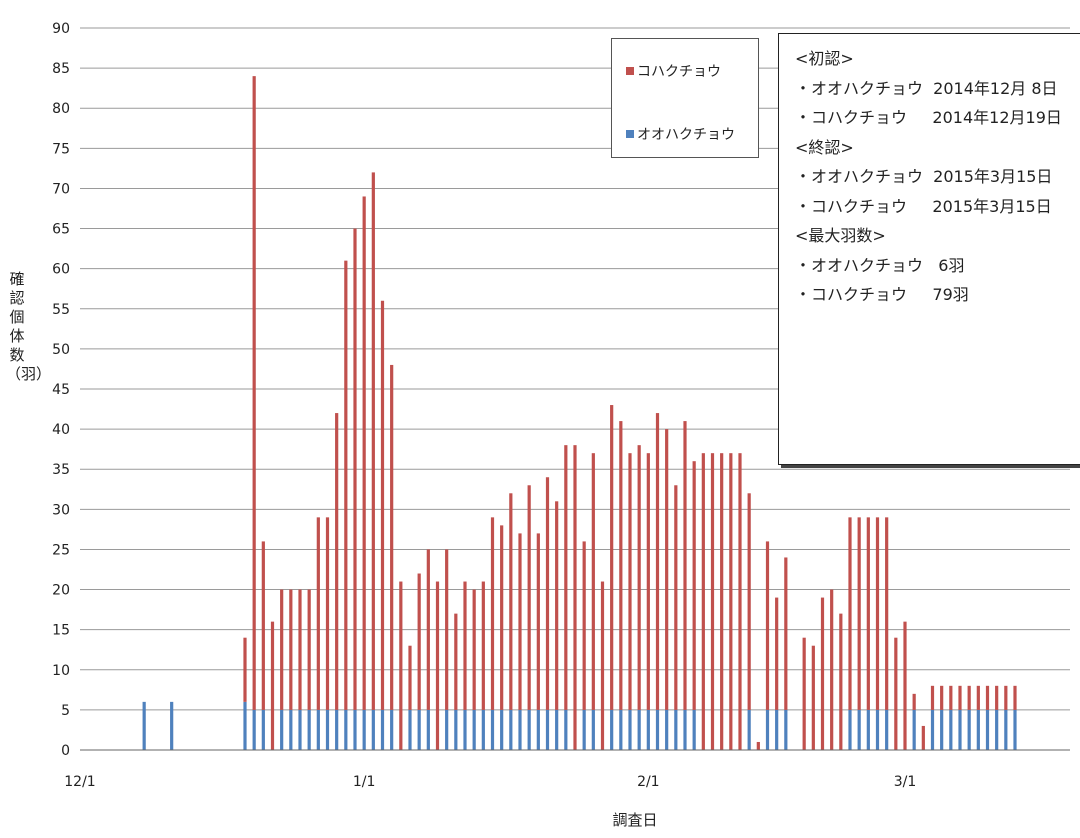  I want to click on x-axis-label: 調査日, so click(634, 820).